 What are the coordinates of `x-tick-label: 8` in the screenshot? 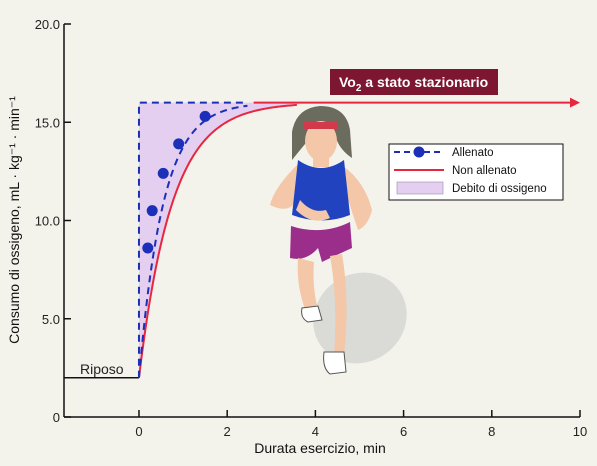 It's located at (491, 431).